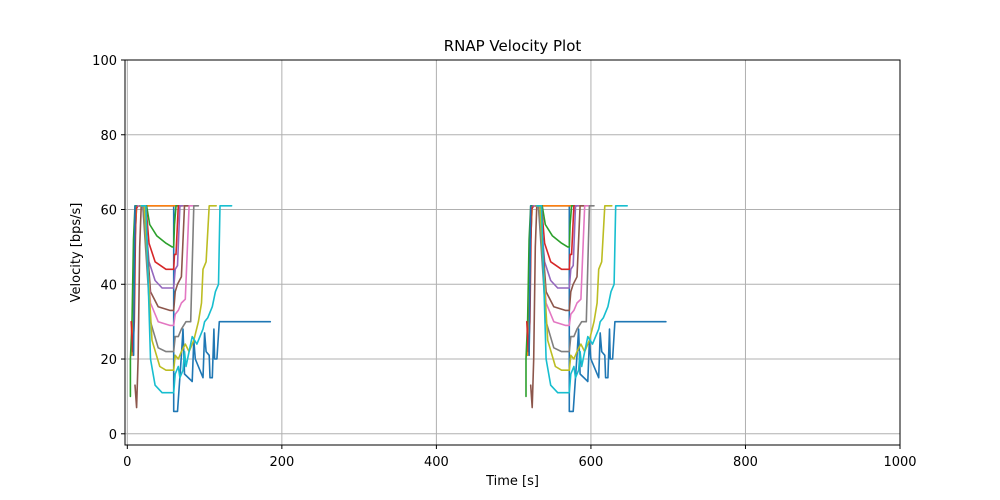  Describe the element at coordinates (899, 462) in the screenshot. I see `x-tick-label: 1000` at that location.